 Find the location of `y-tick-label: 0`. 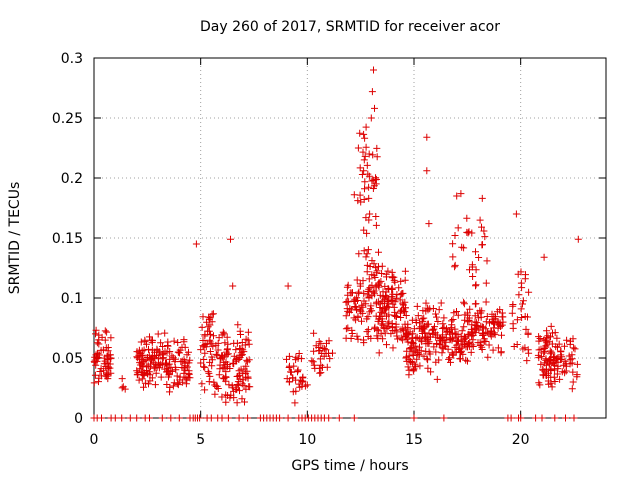

y-tick-label: 0 is located at coordinates (78, 419).